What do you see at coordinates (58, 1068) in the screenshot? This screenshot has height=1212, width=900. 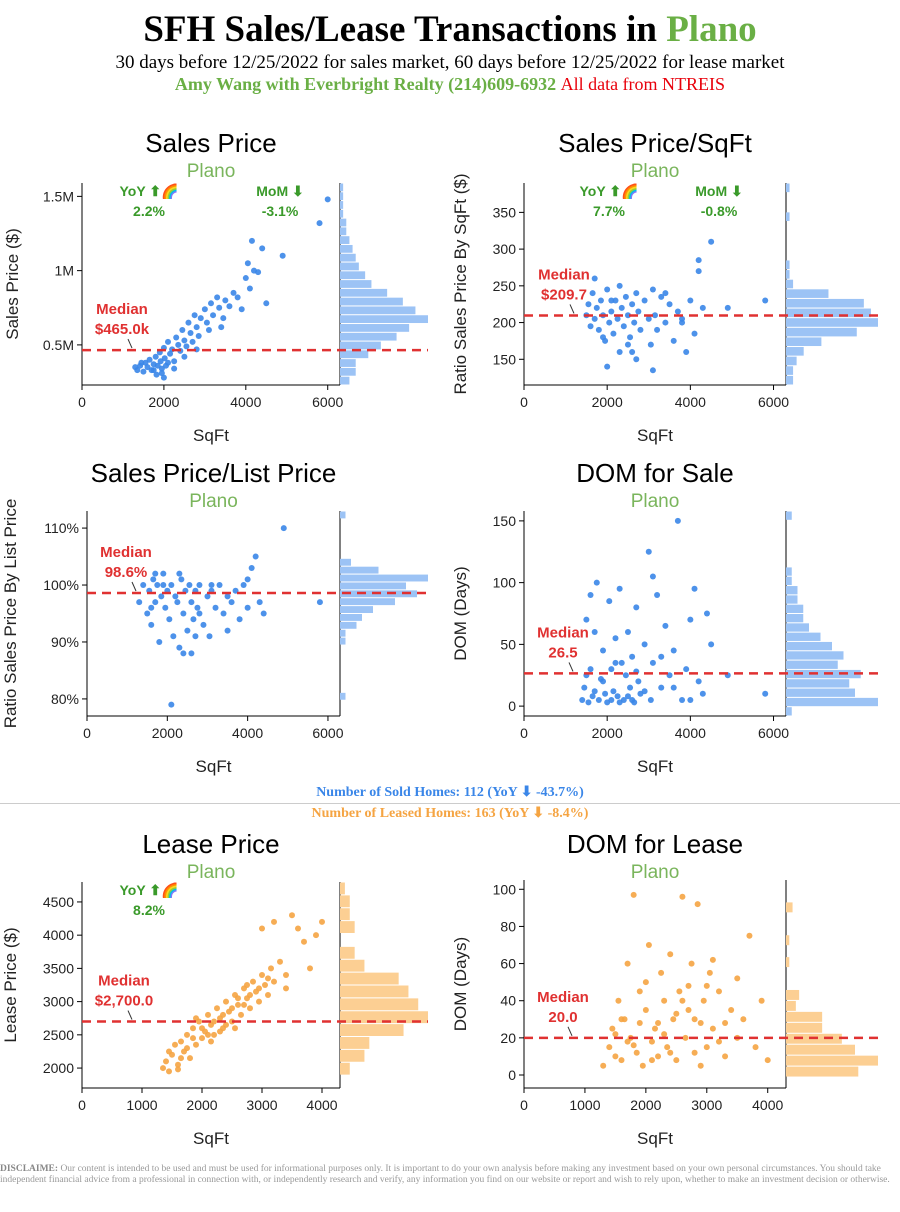 I see `y-tick-label: 2000` at bounding box center [58, 1068].